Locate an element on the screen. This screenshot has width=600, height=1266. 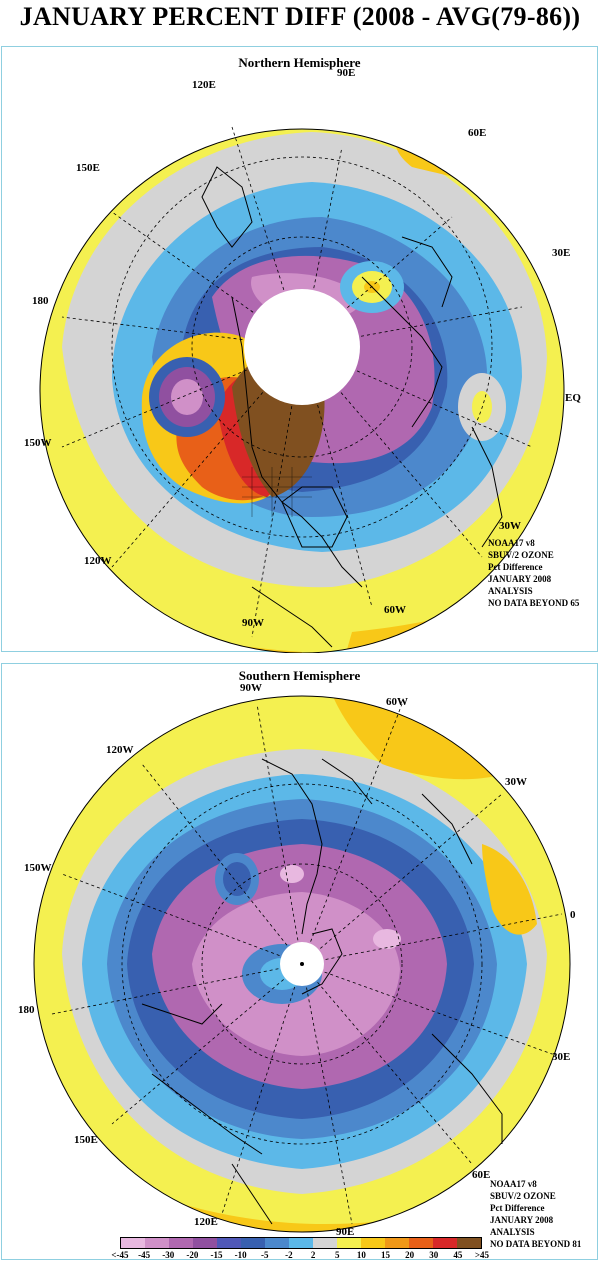
south-hemisphere-title: Southern Hemisphere is located at coordinates (299, 675).